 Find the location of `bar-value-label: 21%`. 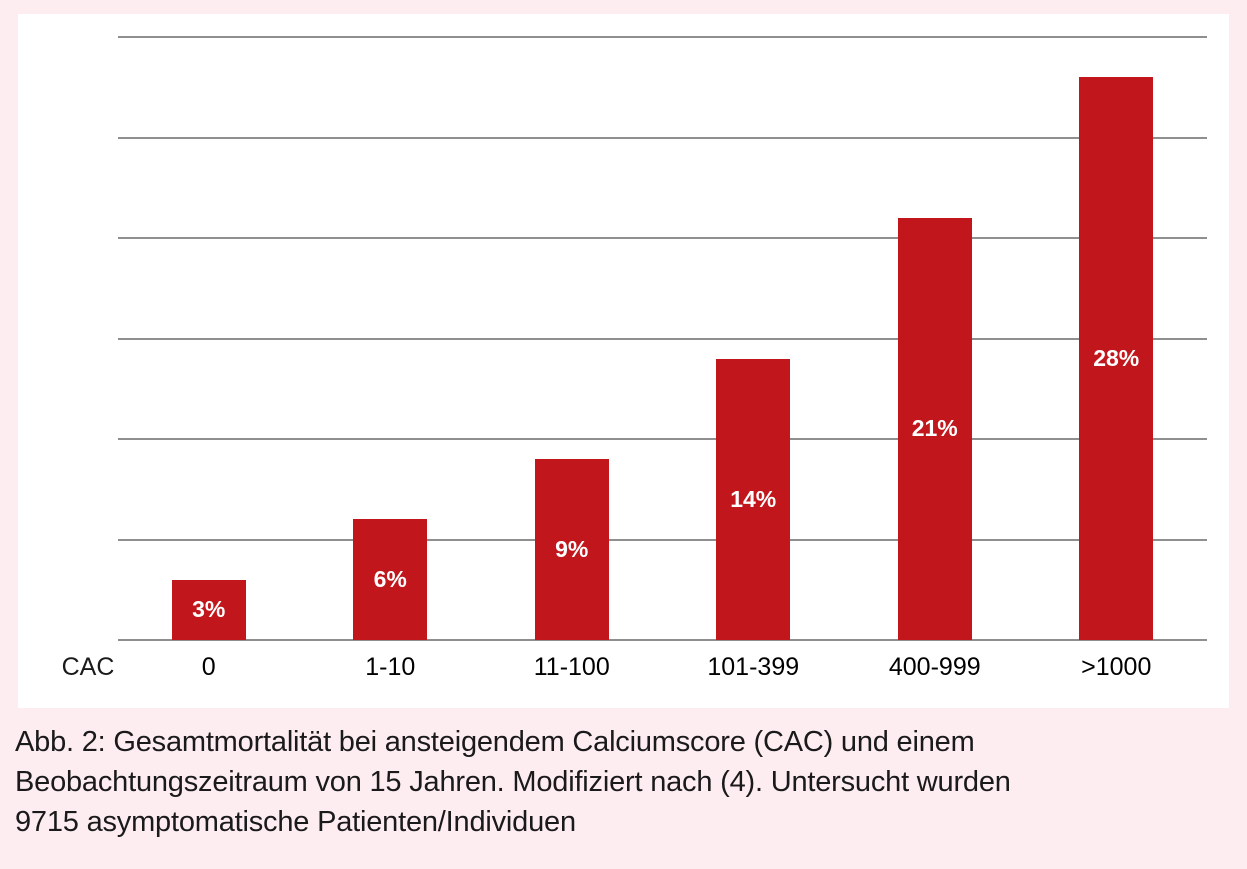

bar-value-label: 21% is located at coordinates (934, 428).